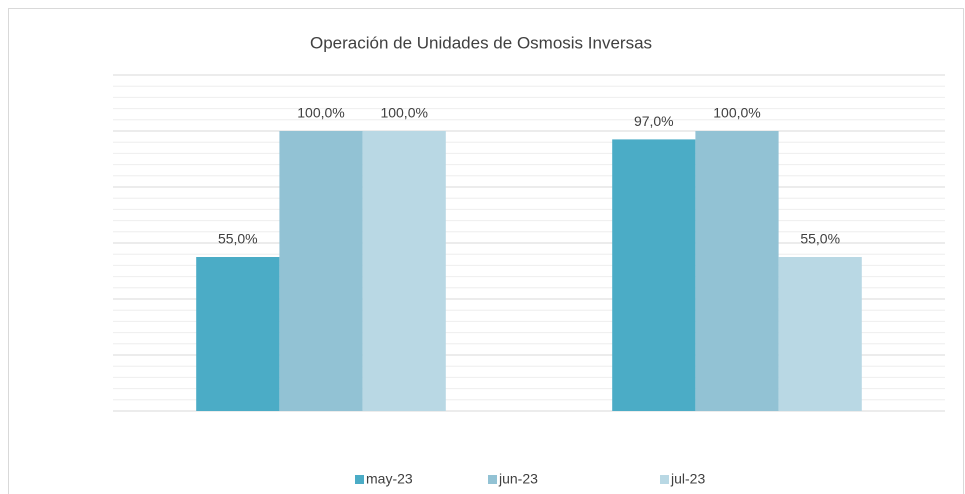 The height and width of the screenshot is (494, 965). I want to click on legend-label: jul-23, so click(687, 479).